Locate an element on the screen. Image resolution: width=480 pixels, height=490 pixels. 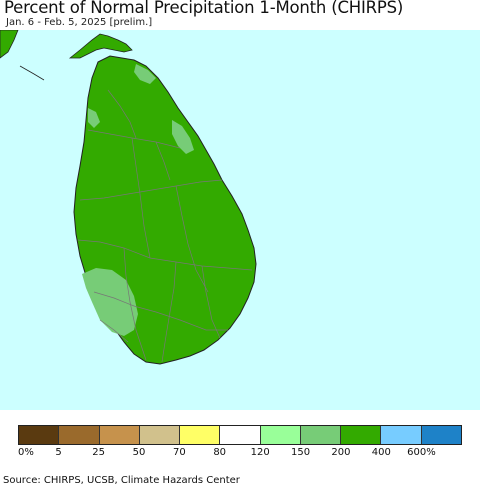
legend-tick-label: 80 is located at coordinates (220, 452).